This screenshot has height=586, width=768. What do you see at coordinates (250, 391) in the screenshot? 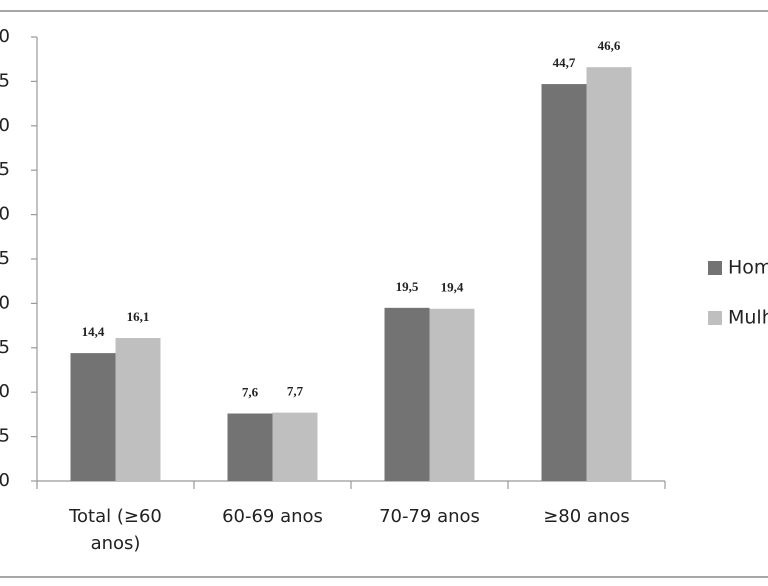
I see `value-label: 7,6` at bounding box center [250, 391].